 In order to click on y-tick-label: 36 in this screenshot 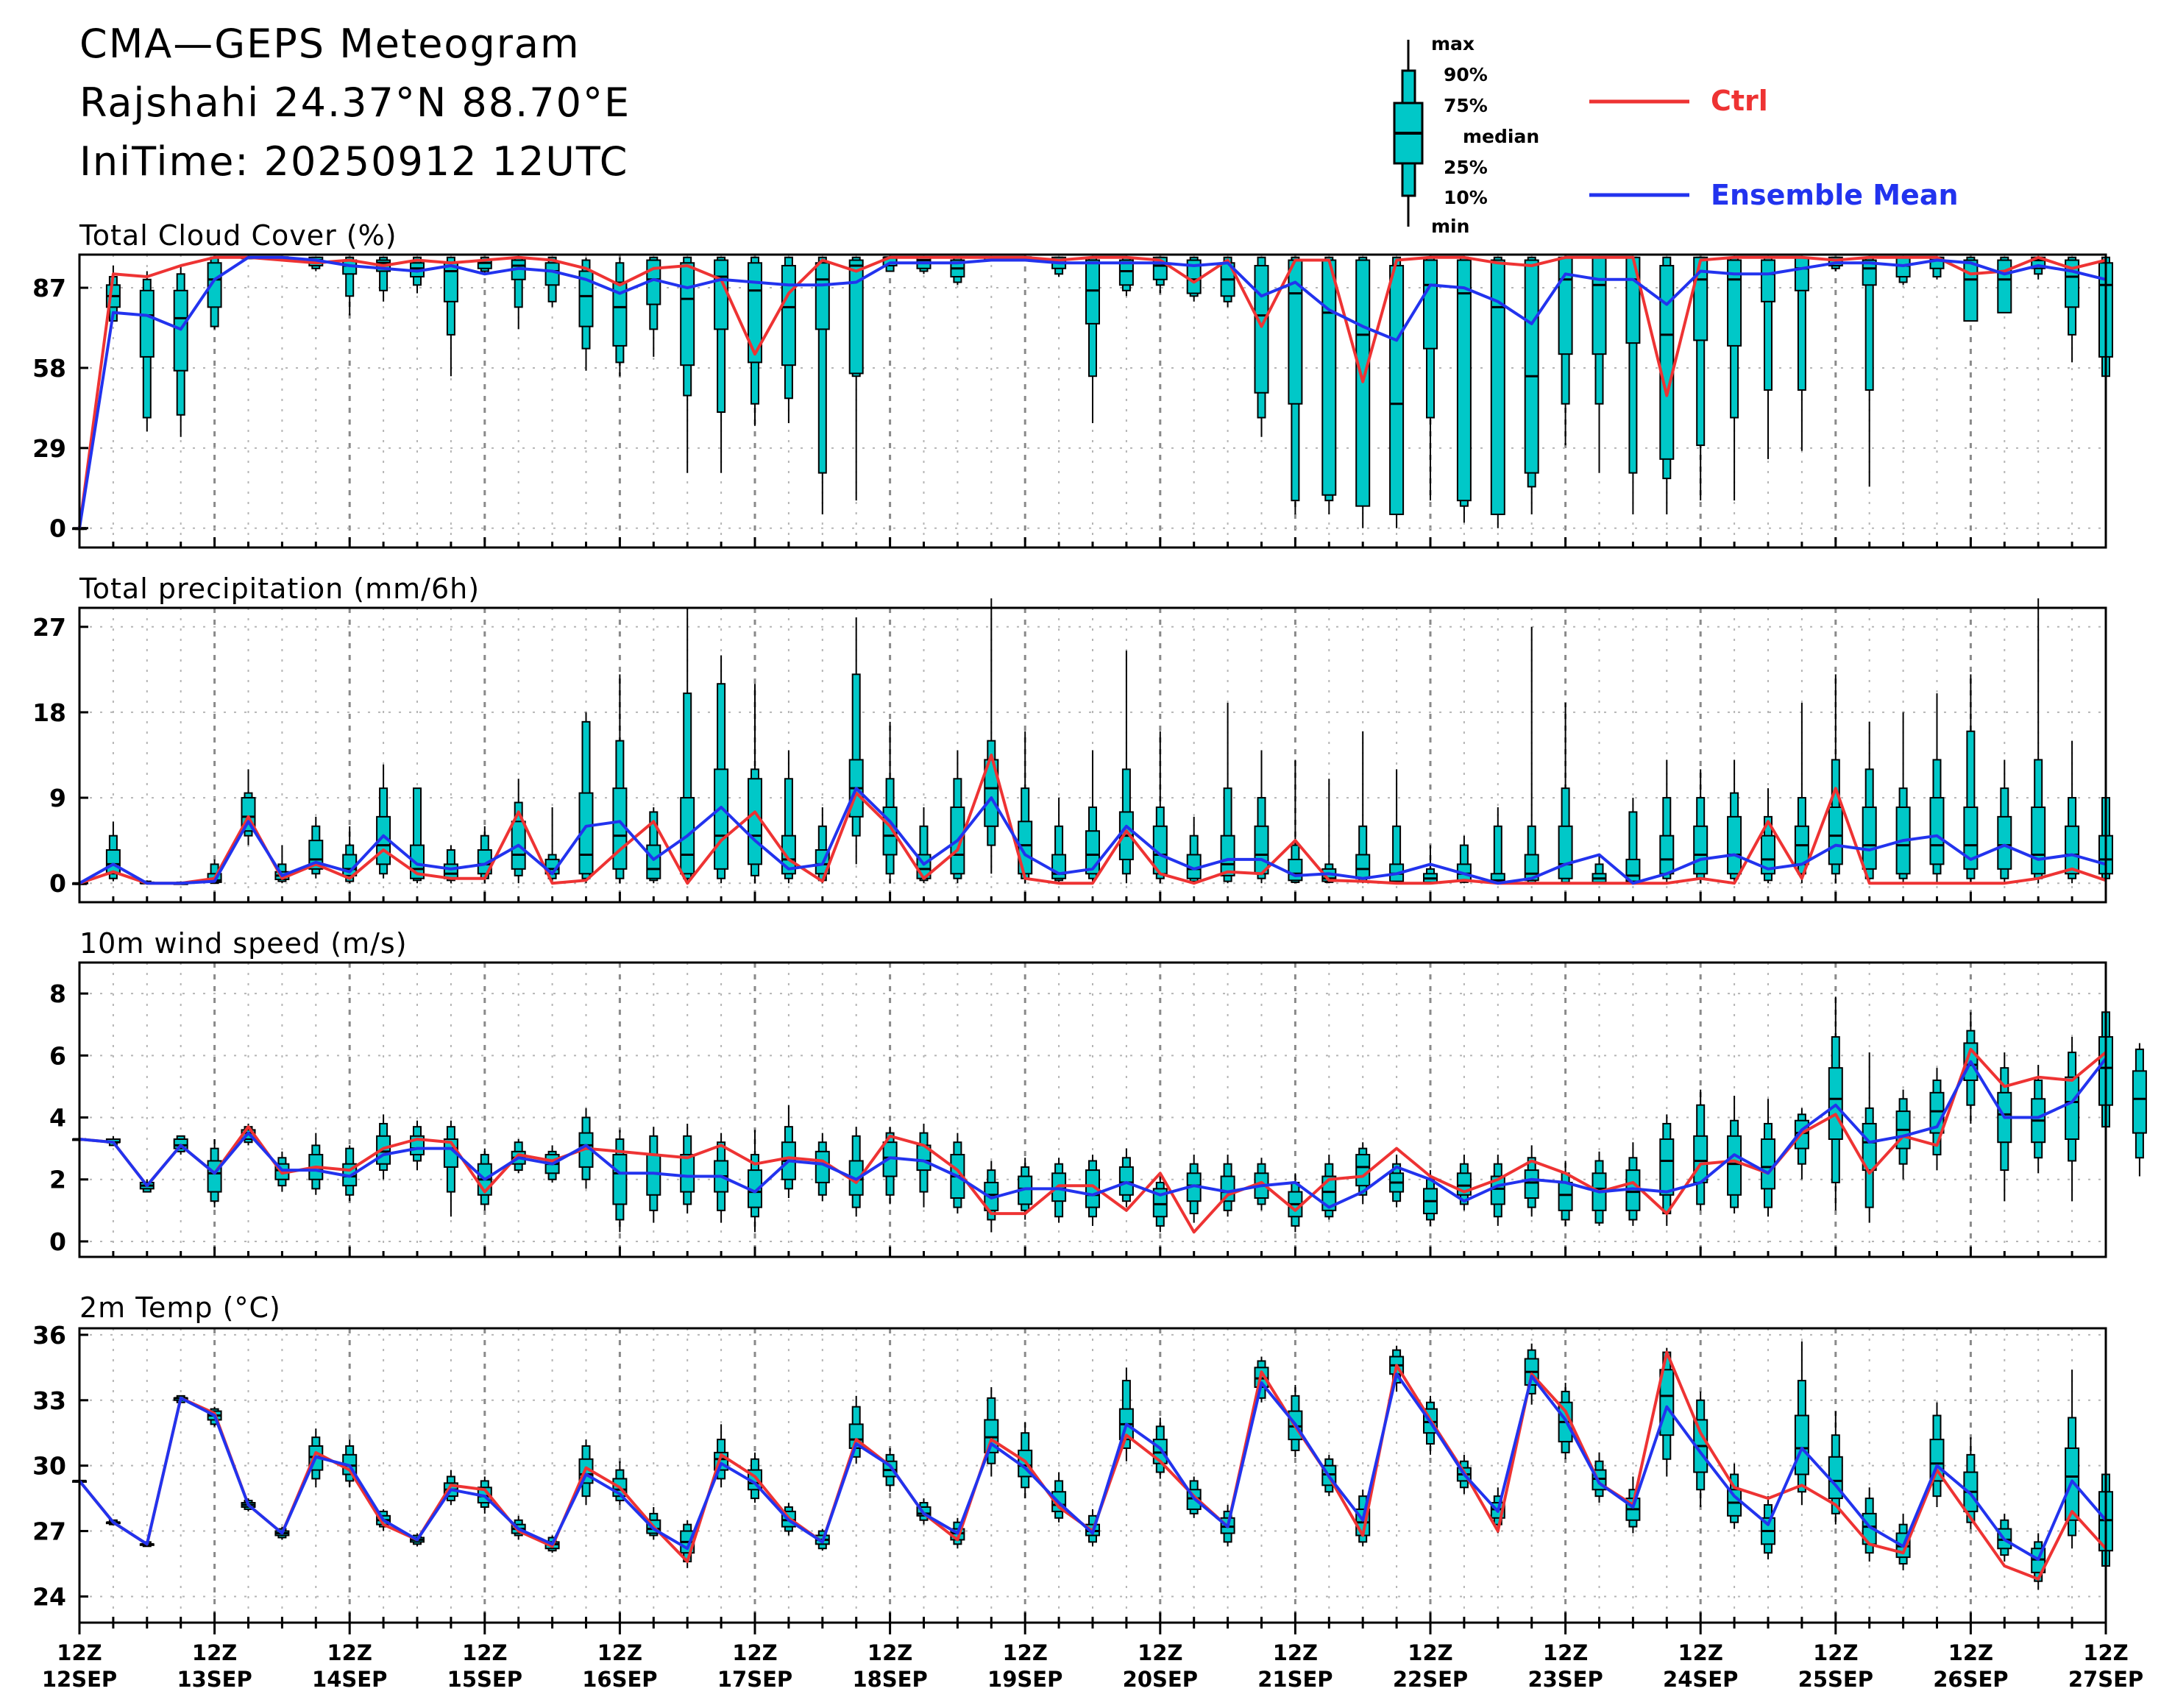, I will do `click(49, 1335)`.